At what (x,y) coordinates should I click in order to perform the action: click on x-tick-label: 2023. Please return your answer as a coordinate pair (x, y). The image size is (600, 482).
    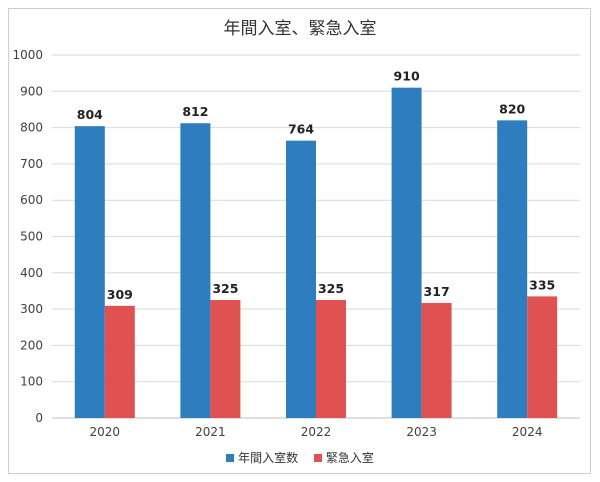
    Looking at the image, I should click on (421, 432).